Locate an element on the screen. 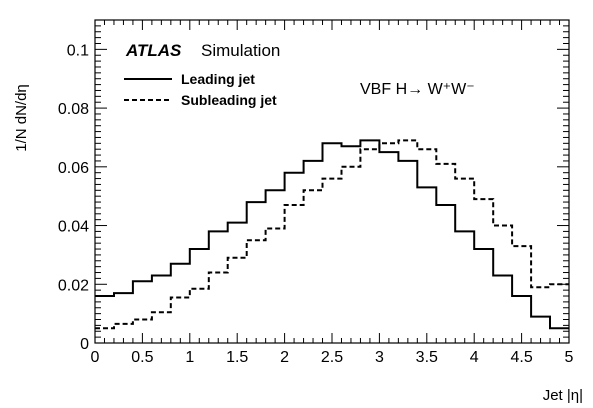 Image resolution: width=593 pixels, height=408 pixels. simulation-label: Simulation is located at coordinates (240, 50).